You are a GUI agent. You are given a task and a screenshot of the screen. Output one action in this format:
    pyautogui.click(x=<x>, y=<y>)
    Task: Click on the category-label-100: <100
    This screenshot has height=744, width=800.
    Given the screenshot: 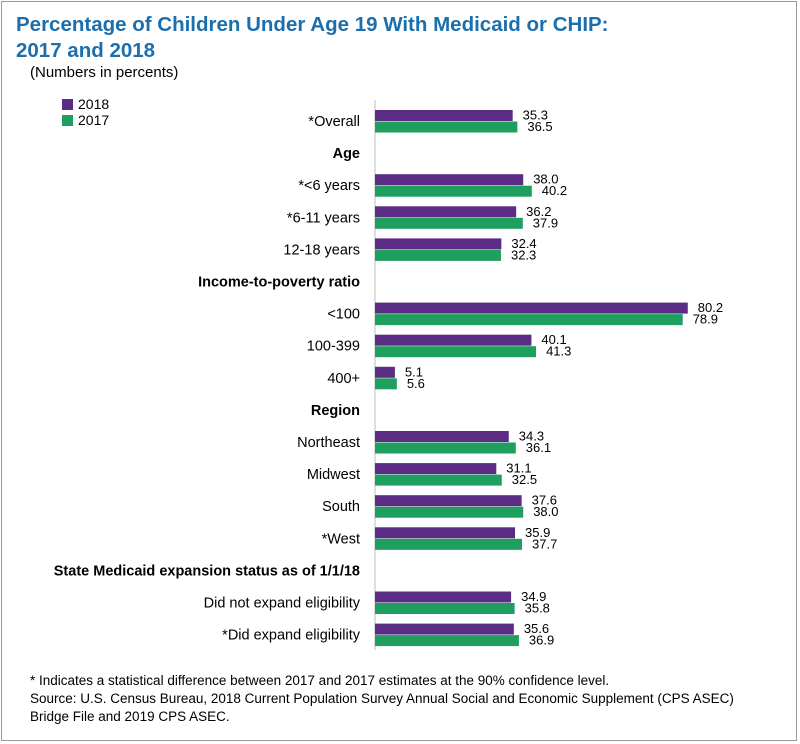 What is the action you would take?
    pyautogui.click(x=343, y=315)
    